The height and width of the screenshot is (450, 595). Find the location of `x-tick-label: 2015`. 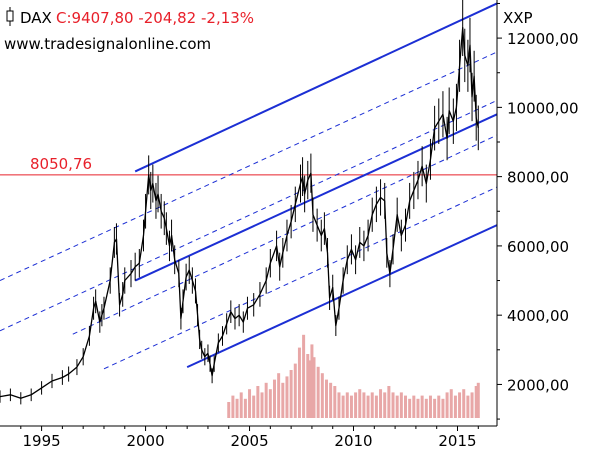

x-tick-label: 2015 is located at coordinates (457, 441).